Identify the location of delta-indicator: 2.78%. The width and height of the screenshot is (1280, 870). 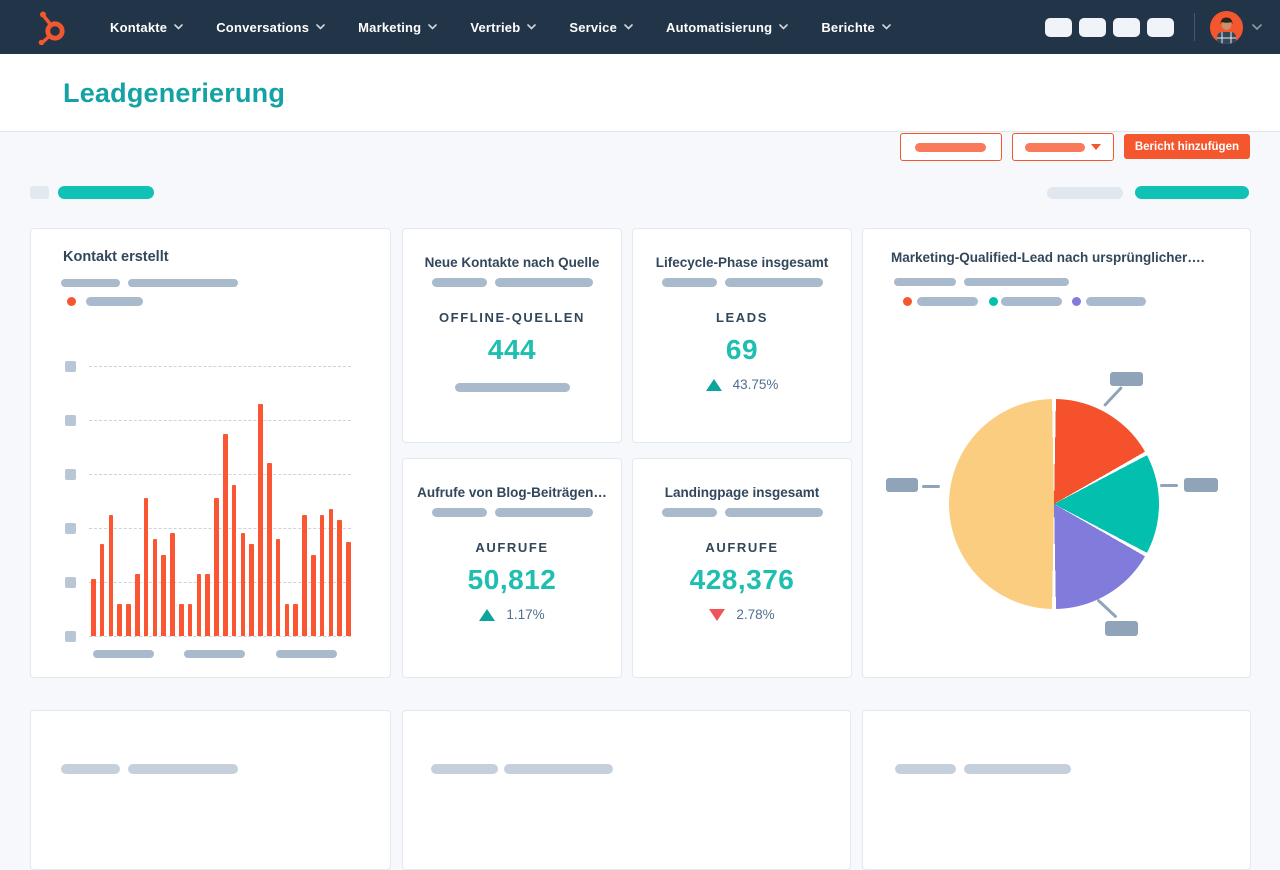
(742, 614).